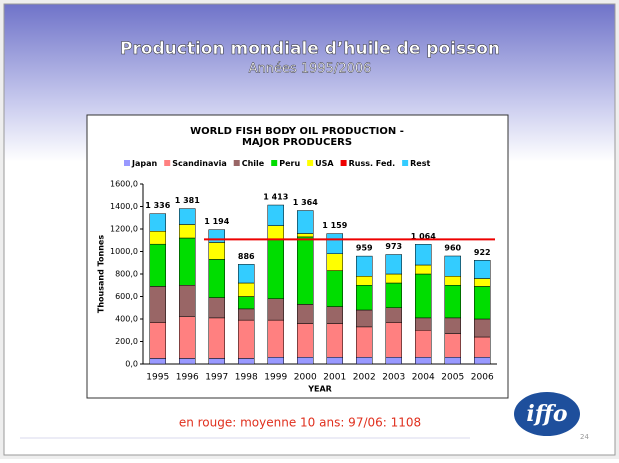 The image size is (619, 463). What do you see at coordinates (305, 202) in the screenshot?
I see `total-label: 1 364` at bounding box center [305, 202].